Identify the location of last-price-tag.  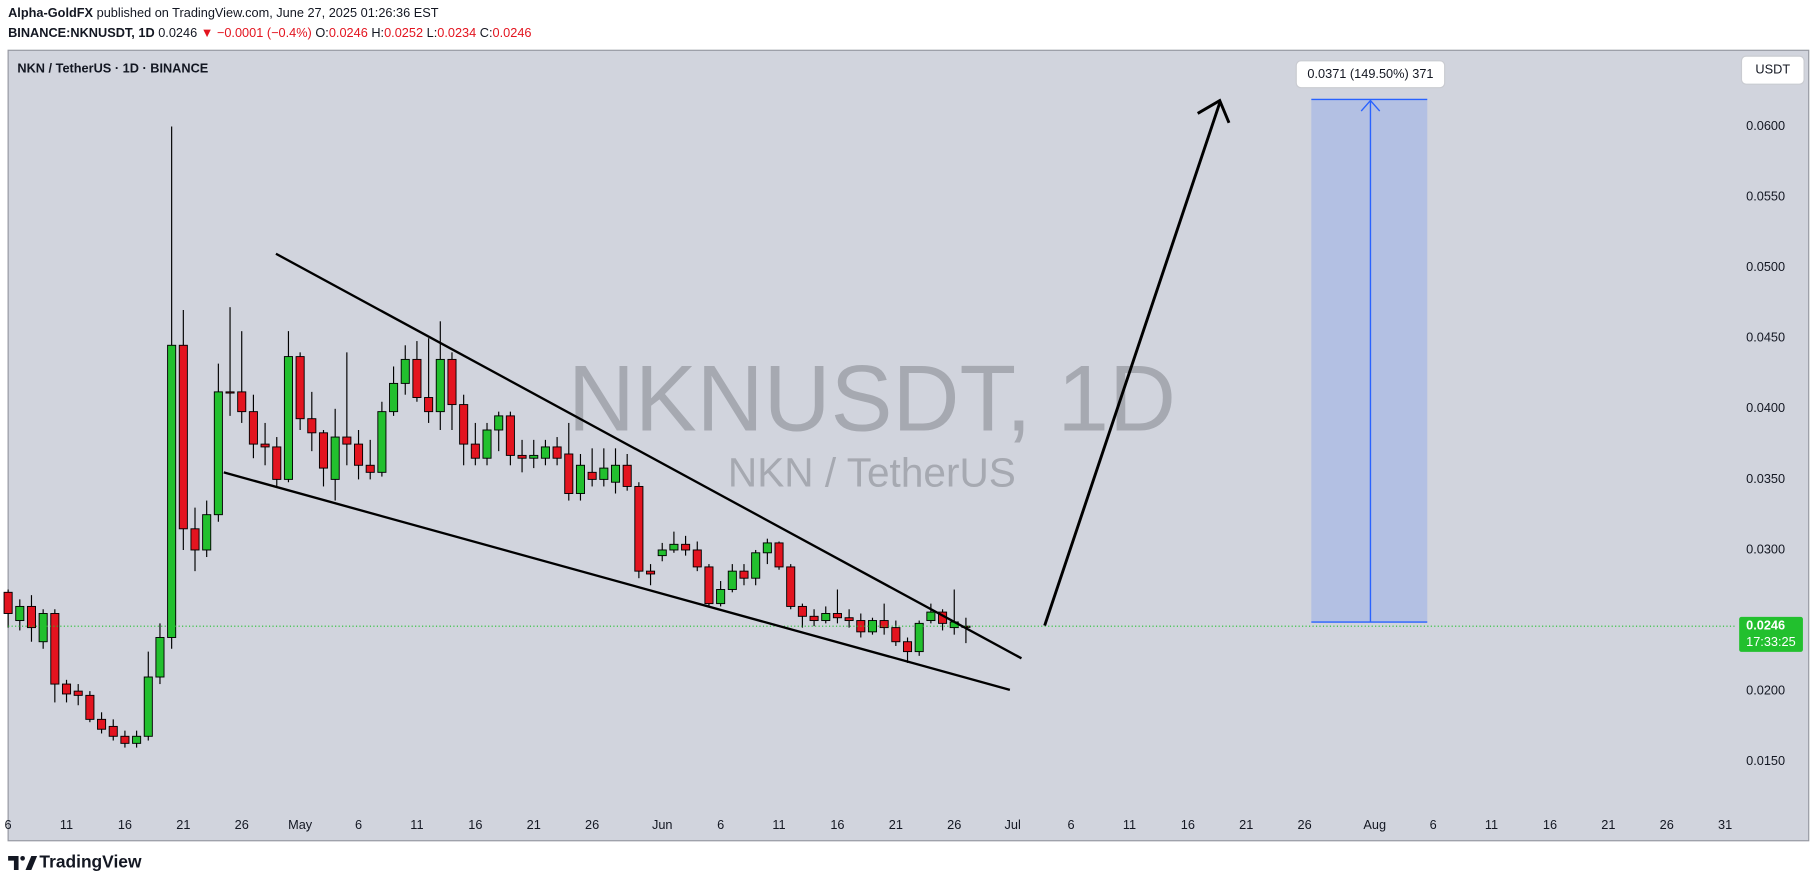
(1771, 634).